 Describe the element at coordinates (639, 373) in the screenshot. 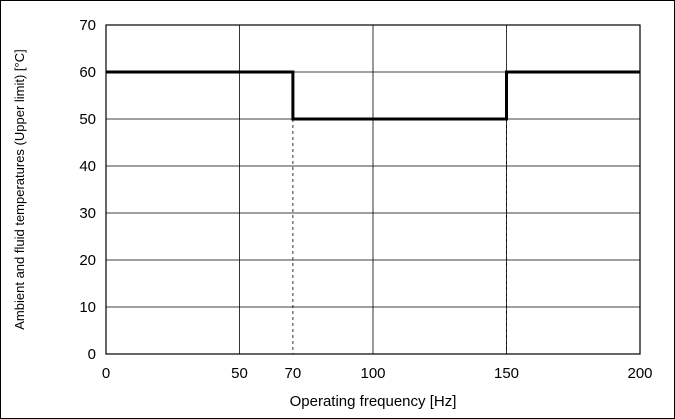

I see `x-tick-label-200: 200` at that location.